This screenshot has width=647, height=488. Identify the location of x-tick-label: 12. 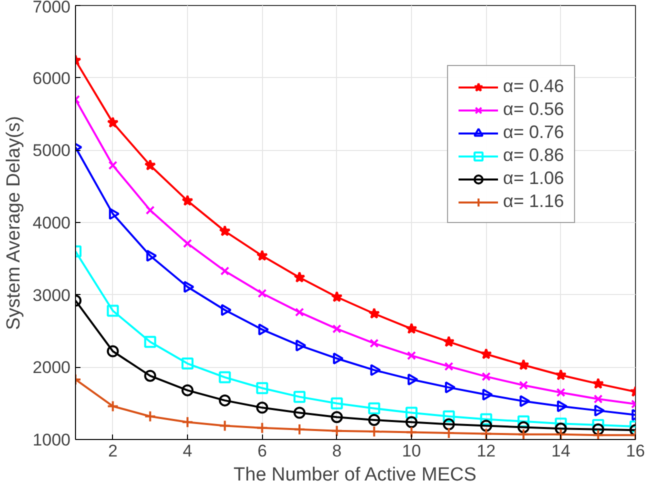
(486, 451).